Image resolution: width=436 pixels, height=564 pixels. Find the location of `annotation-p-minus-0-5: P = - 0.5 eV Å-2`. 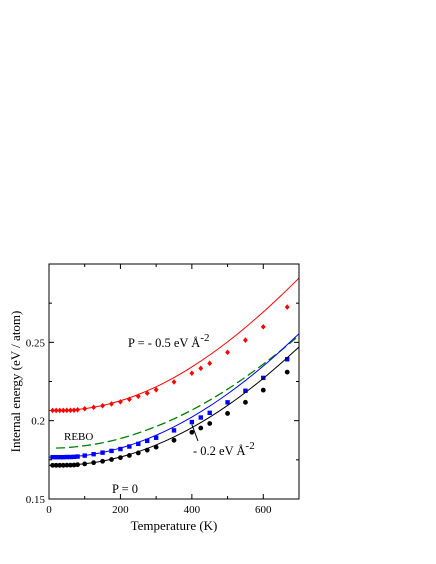

annotation-p-minus-0-5: P = - 0.5 eV Å-2 is located at coordinates (169, 341).